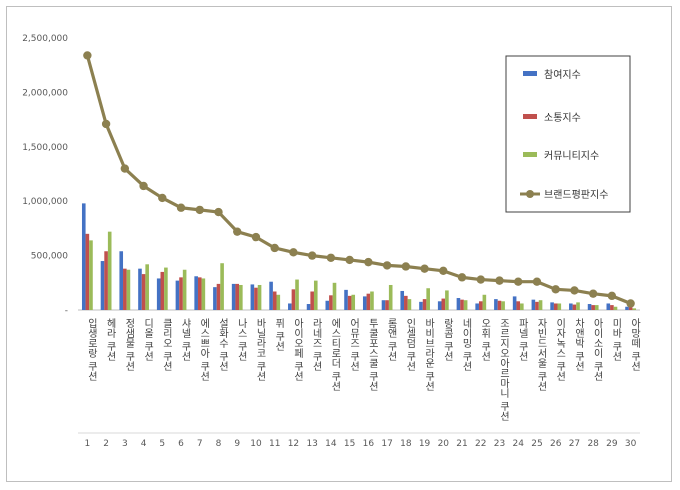 Image resolution: width=680 pixels, height=490 pixels. Describe the element at coordinates (485, 339) in the screenshot. I see `category-label: 오휘 쿠션` at that location.